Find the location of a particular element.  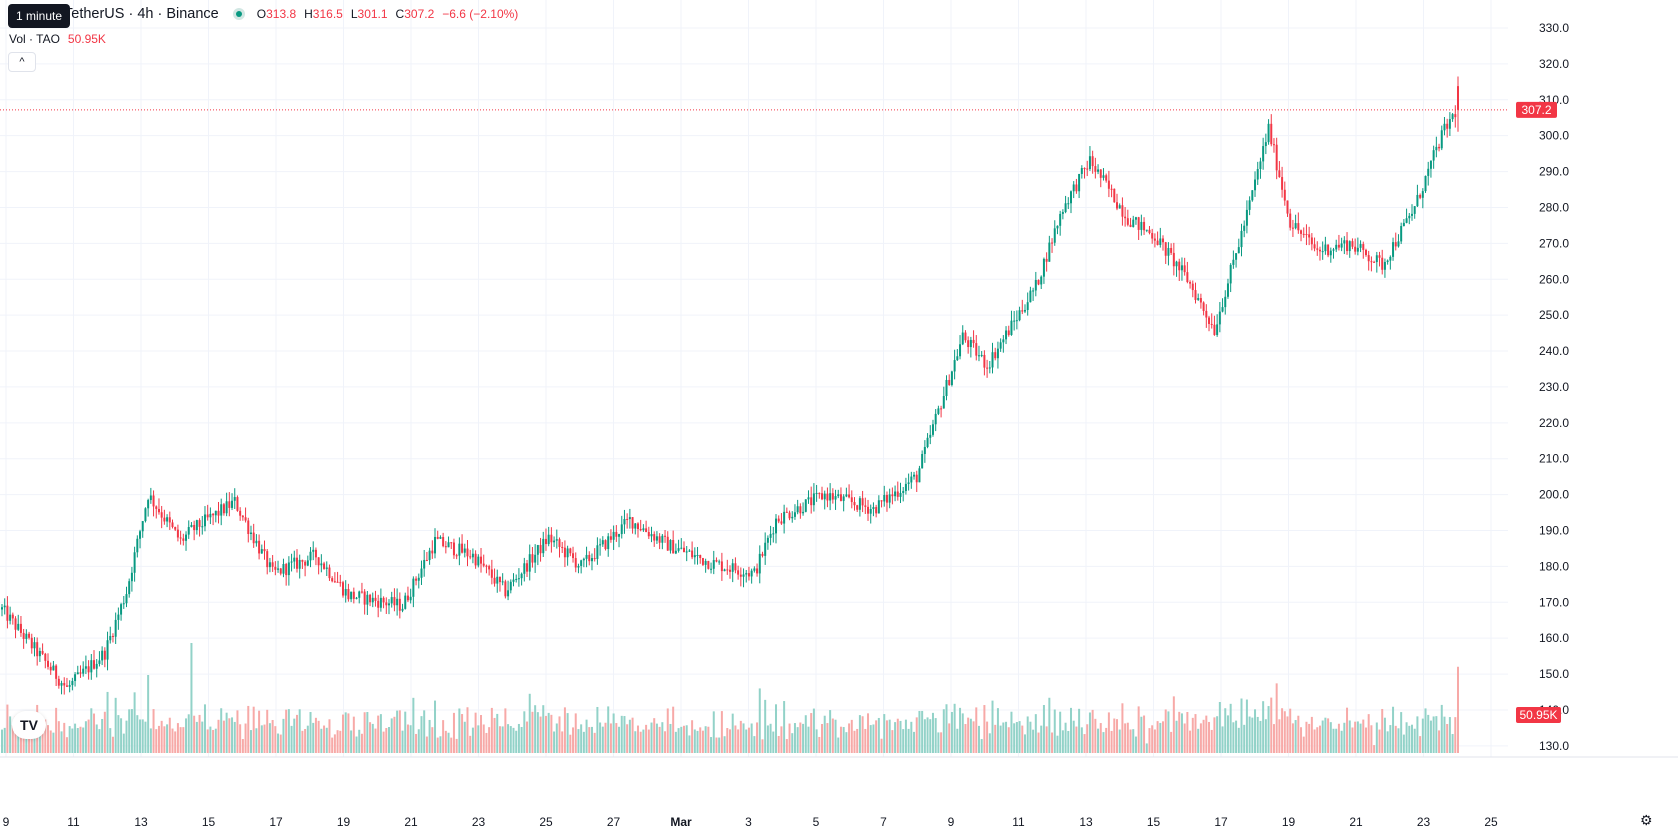

time-tick-label: 21 is located at coordinates (411, 822).